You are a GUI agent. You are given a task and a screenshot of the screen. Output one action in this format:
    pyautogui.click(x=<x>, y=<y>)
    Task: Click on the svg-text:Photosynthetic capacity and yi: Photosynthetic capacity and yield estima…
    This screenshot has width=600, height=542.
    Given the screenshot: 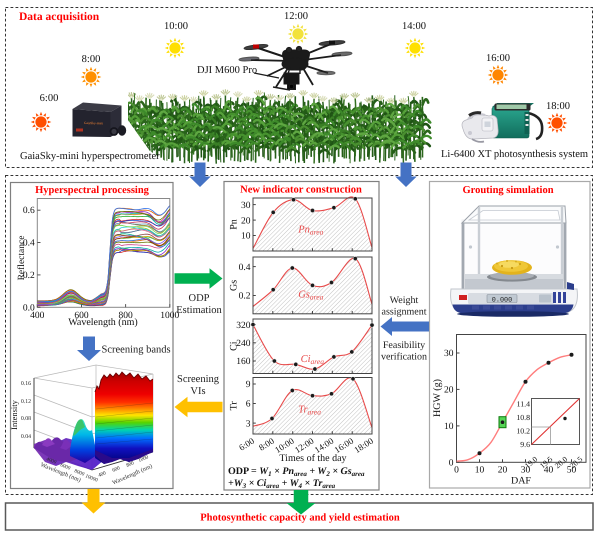 What is the action you would take?
    pyautogui.click(x=300, y=518)
    